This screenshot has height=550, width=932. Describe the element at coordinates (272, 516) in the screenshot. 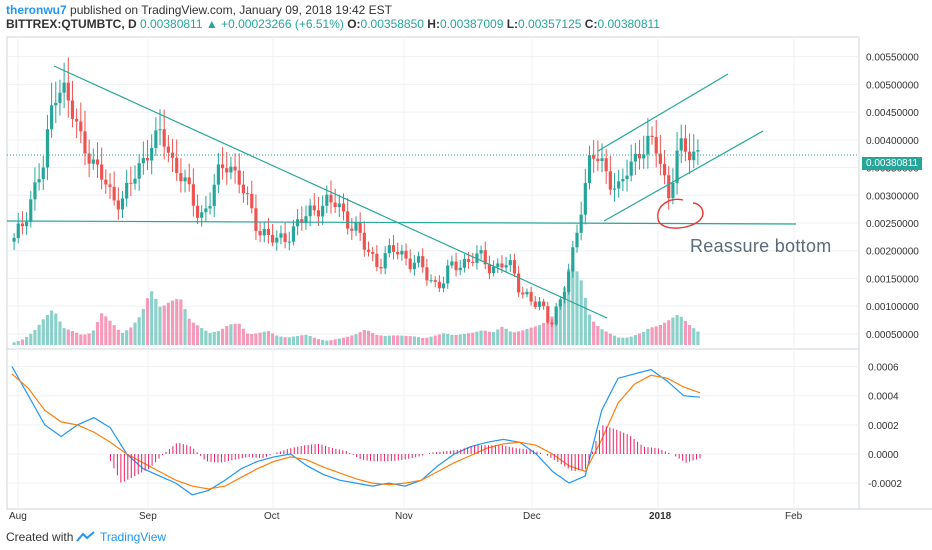

I see `x-tick-label: Oct` at that location.